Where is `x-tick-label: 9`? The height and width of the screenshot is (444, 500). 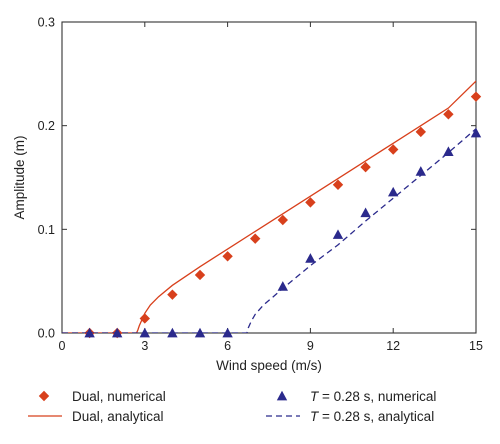 x-tick-label: 9 is located at coordinates (310, 346).